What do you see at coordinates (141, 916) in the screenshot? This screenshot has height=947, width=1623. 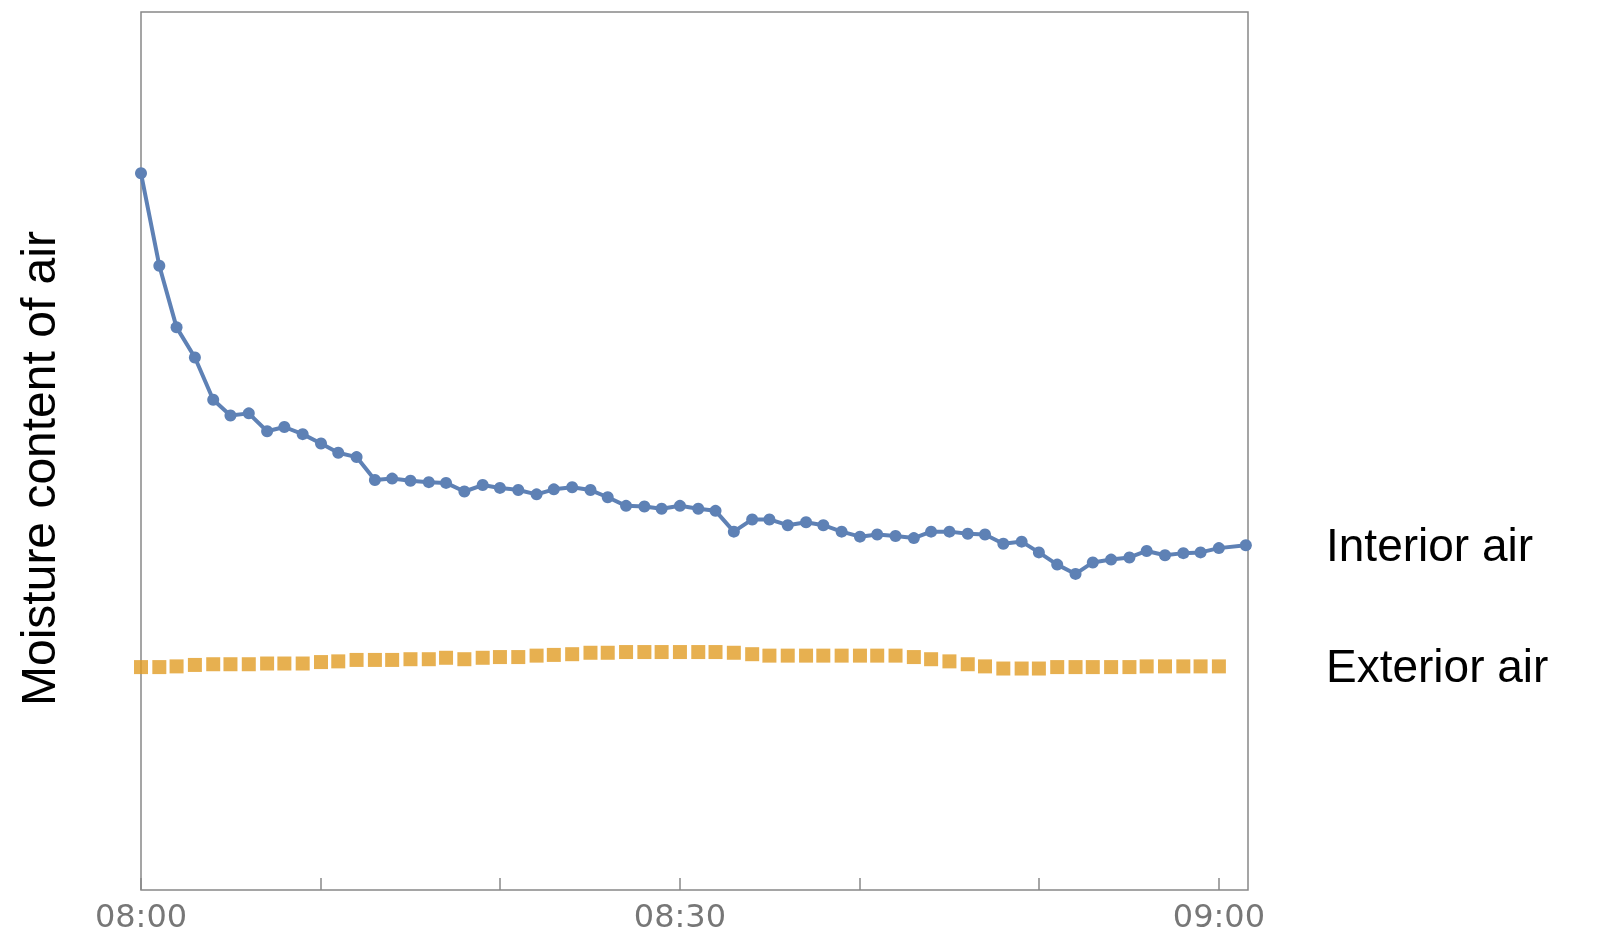 I see `x-tick-label: 08:00` at bounding box center [141, 916].